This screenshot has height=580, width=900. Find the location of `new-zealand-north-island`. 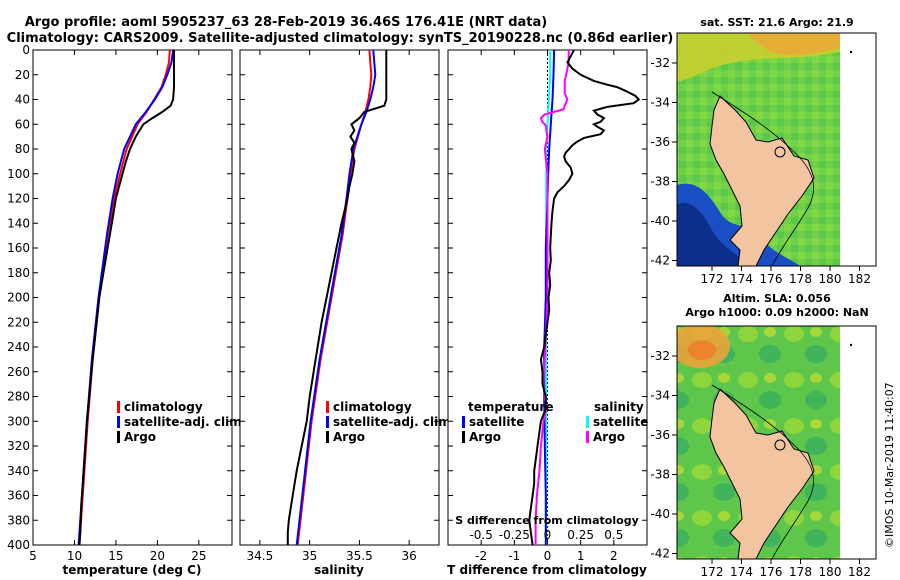

new-zealand-north-island is located at coordinates (762, 473).